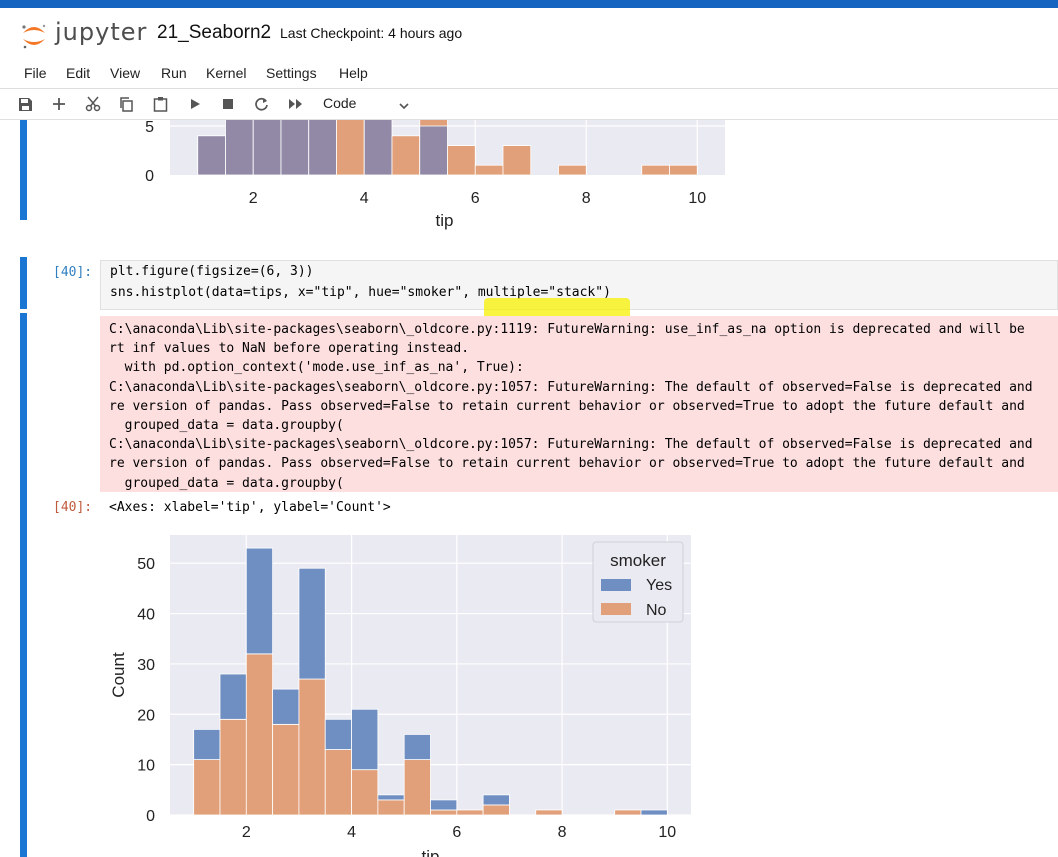  I want to click on code-line-1: plt.figure(figsize=(6, 3)), so click(212, 271).